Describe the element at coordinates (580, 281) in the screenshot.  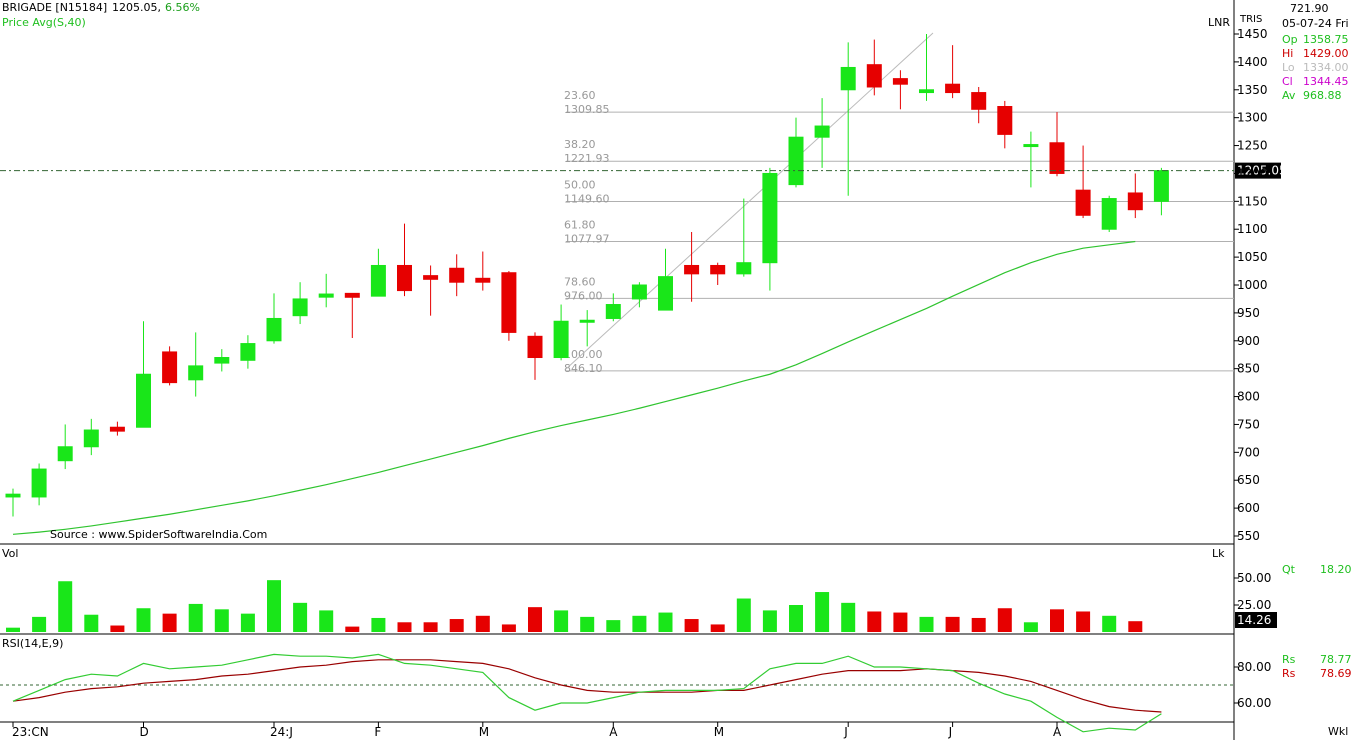
I see `fib-level-pct: 78.60` at that location.